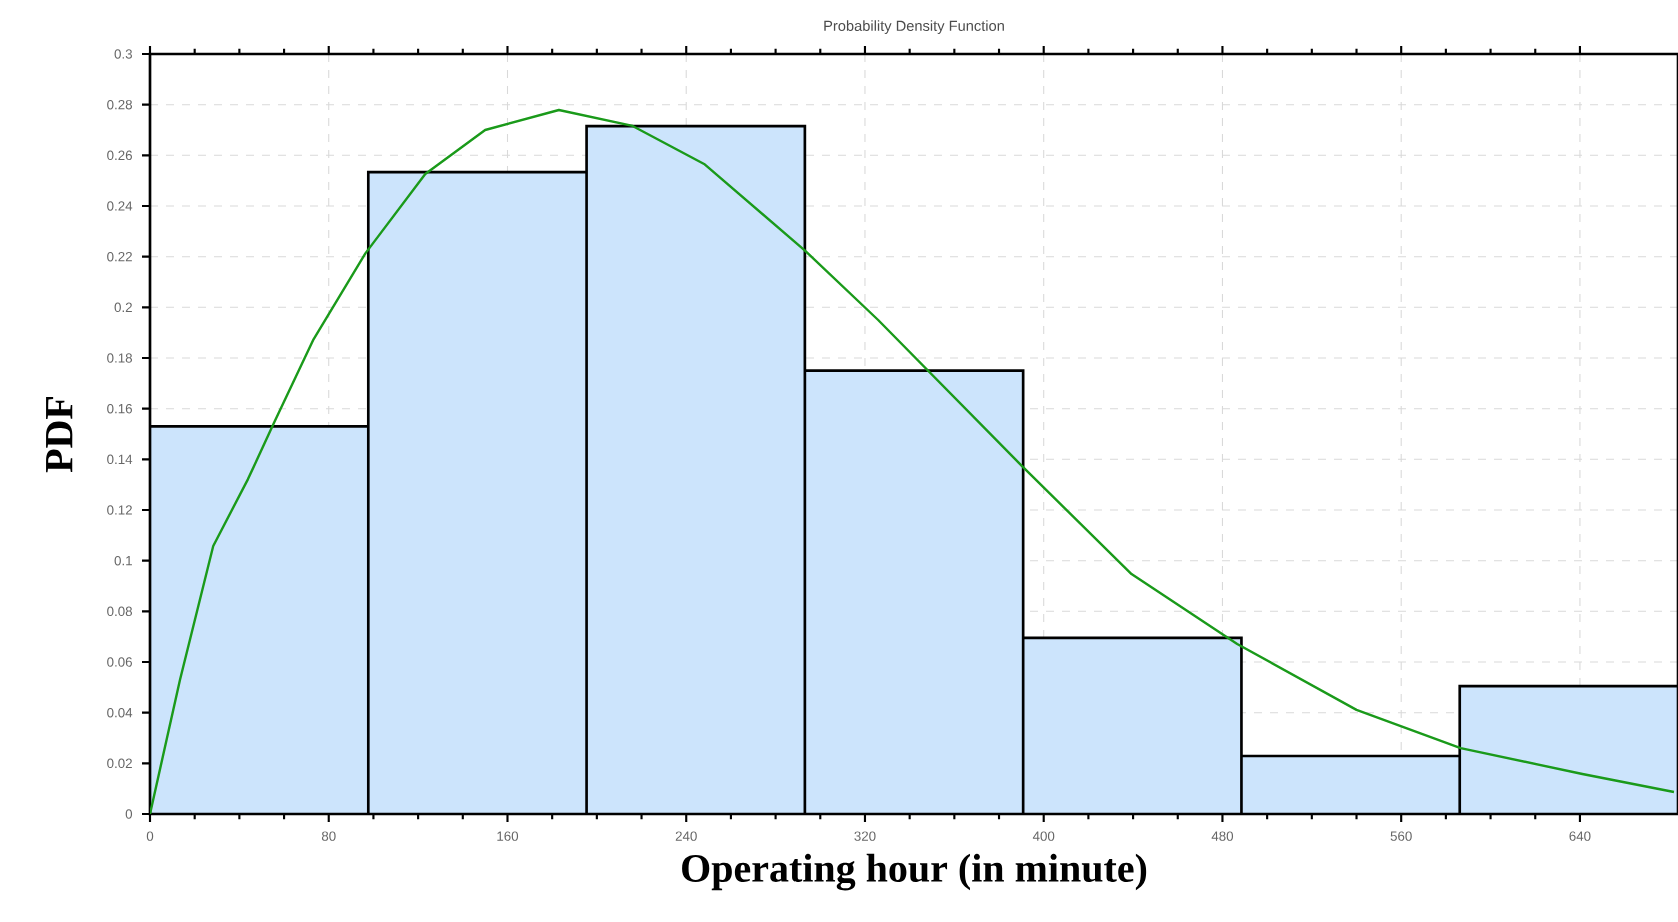  Describe the element at coordinates (59, 435) in the screenshot. I see `y-axis-title: PDF` at that location.